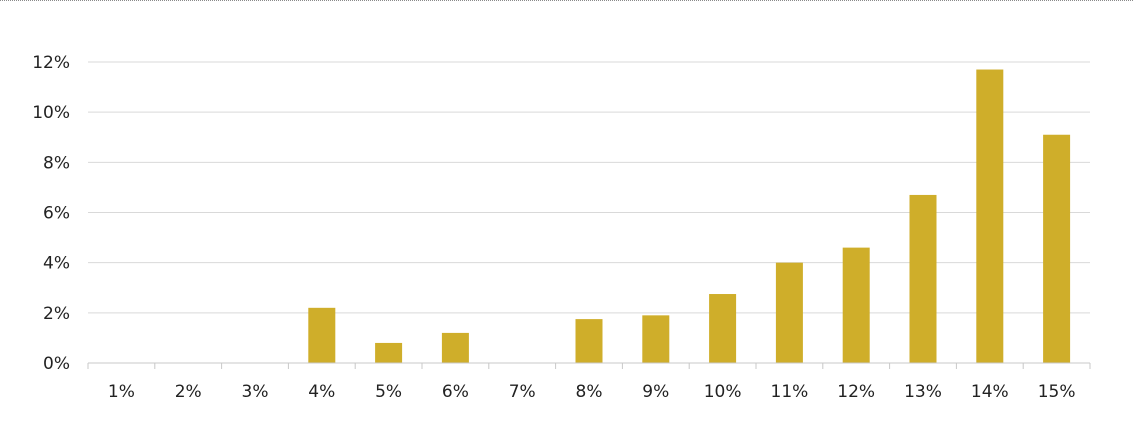 The height and width of the screenshot is (432, 1133). I want to click on top-border, so click(566, 0).